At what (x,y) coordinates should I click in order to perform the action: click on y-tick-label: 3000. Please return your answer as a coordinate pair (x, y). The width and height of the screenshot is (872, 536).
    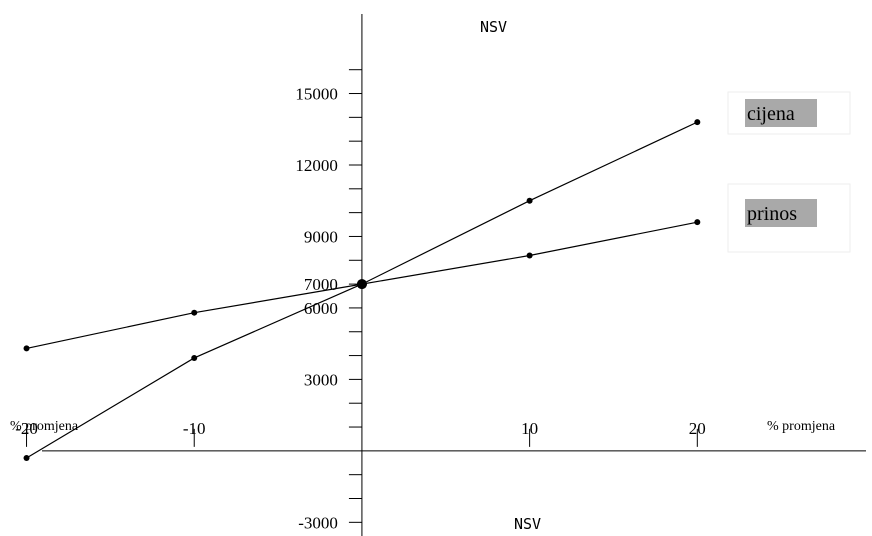
    Looking at the image, I should click on (321, 379).